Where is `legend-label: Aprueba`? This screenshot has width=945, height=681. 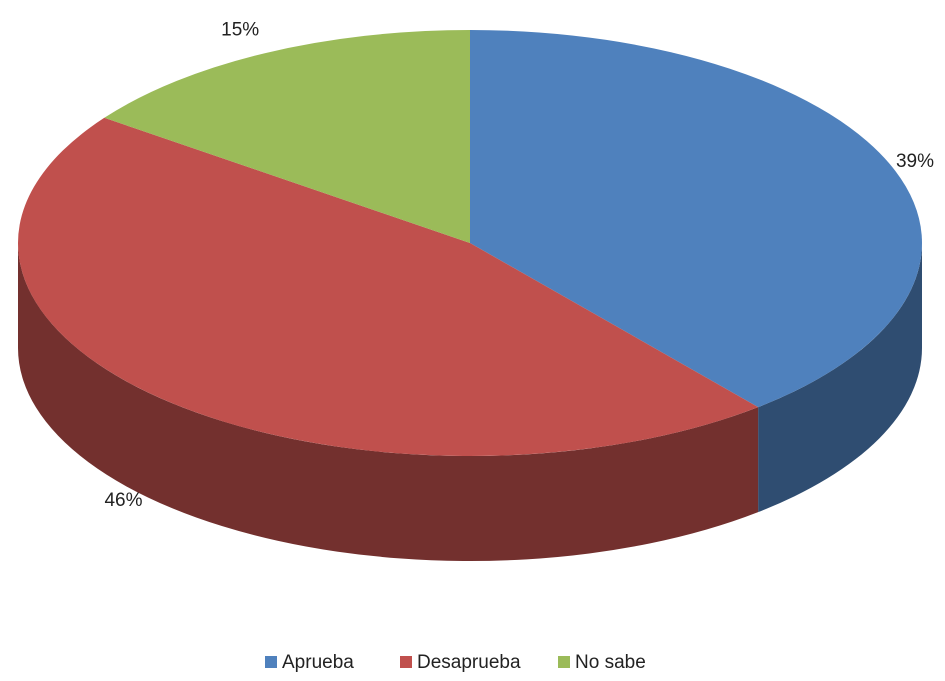 legend-label: Aprueba is located at coordinates (318, 662).